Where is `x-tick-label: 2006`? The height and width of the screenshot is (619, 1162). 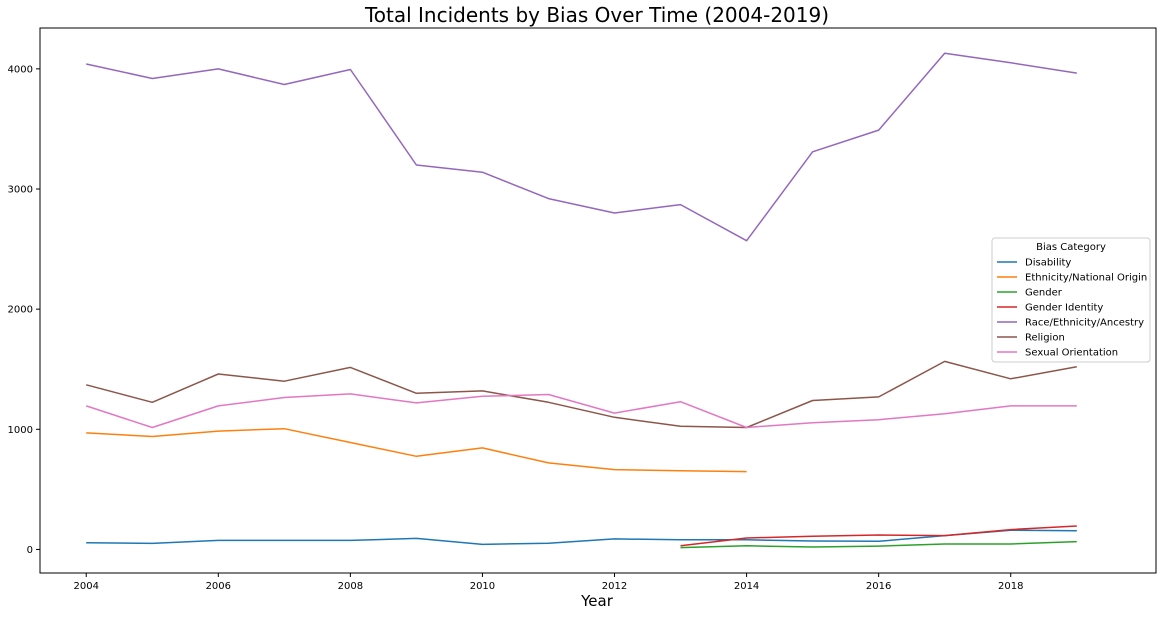 x-tick-label: 2006 is located at coordinates (218, 586).